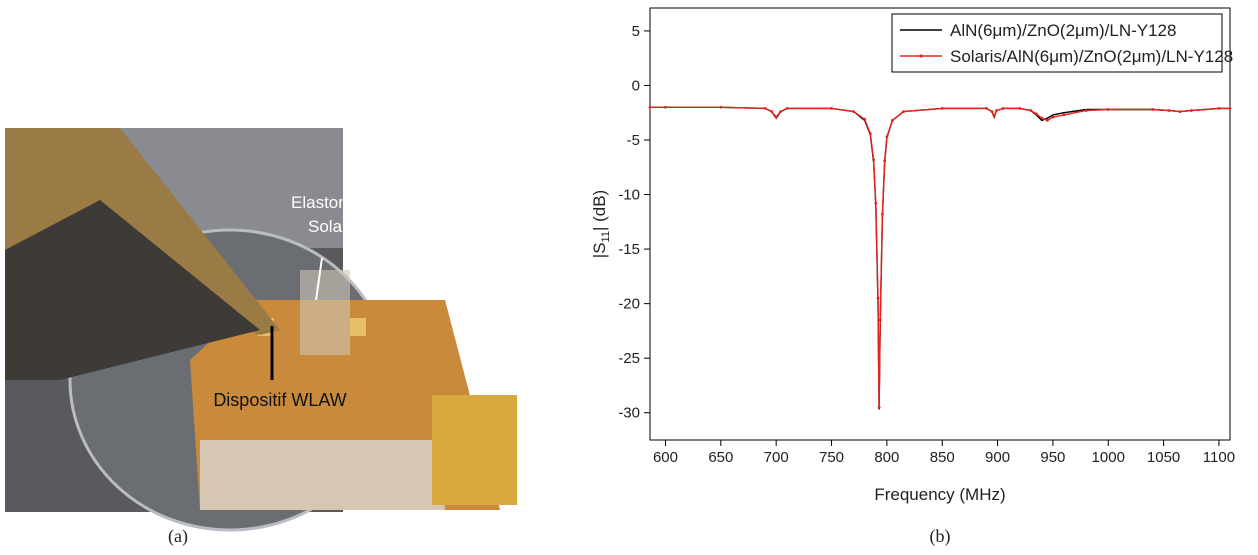  Describe the element at coordinates (629, 249) in the screenshot. I see `y-tick-label: -15` at that location.